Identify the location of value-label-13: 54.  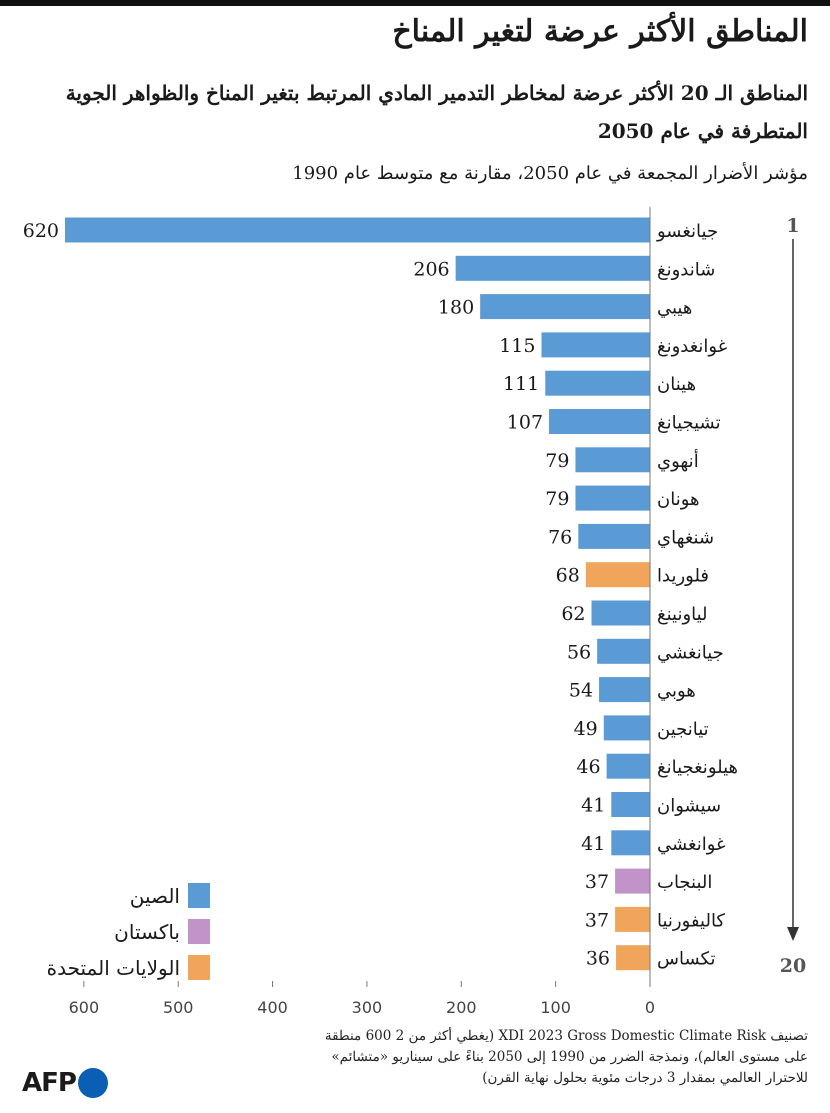
(581, 691).